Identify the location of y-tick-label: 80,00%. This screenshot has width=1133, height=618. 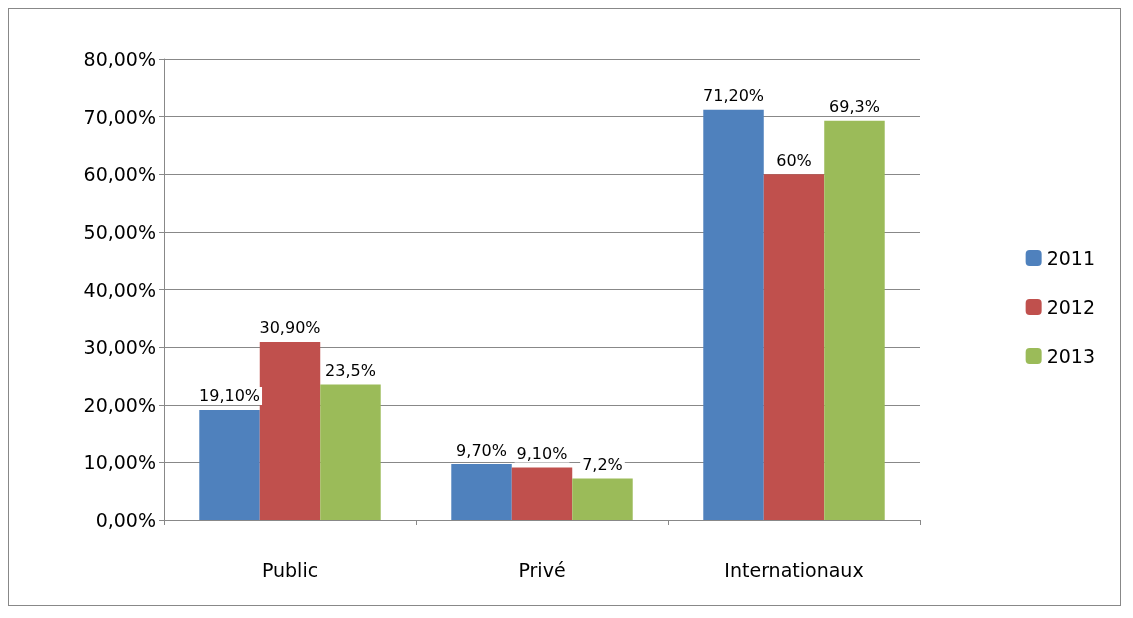
(119, 59).